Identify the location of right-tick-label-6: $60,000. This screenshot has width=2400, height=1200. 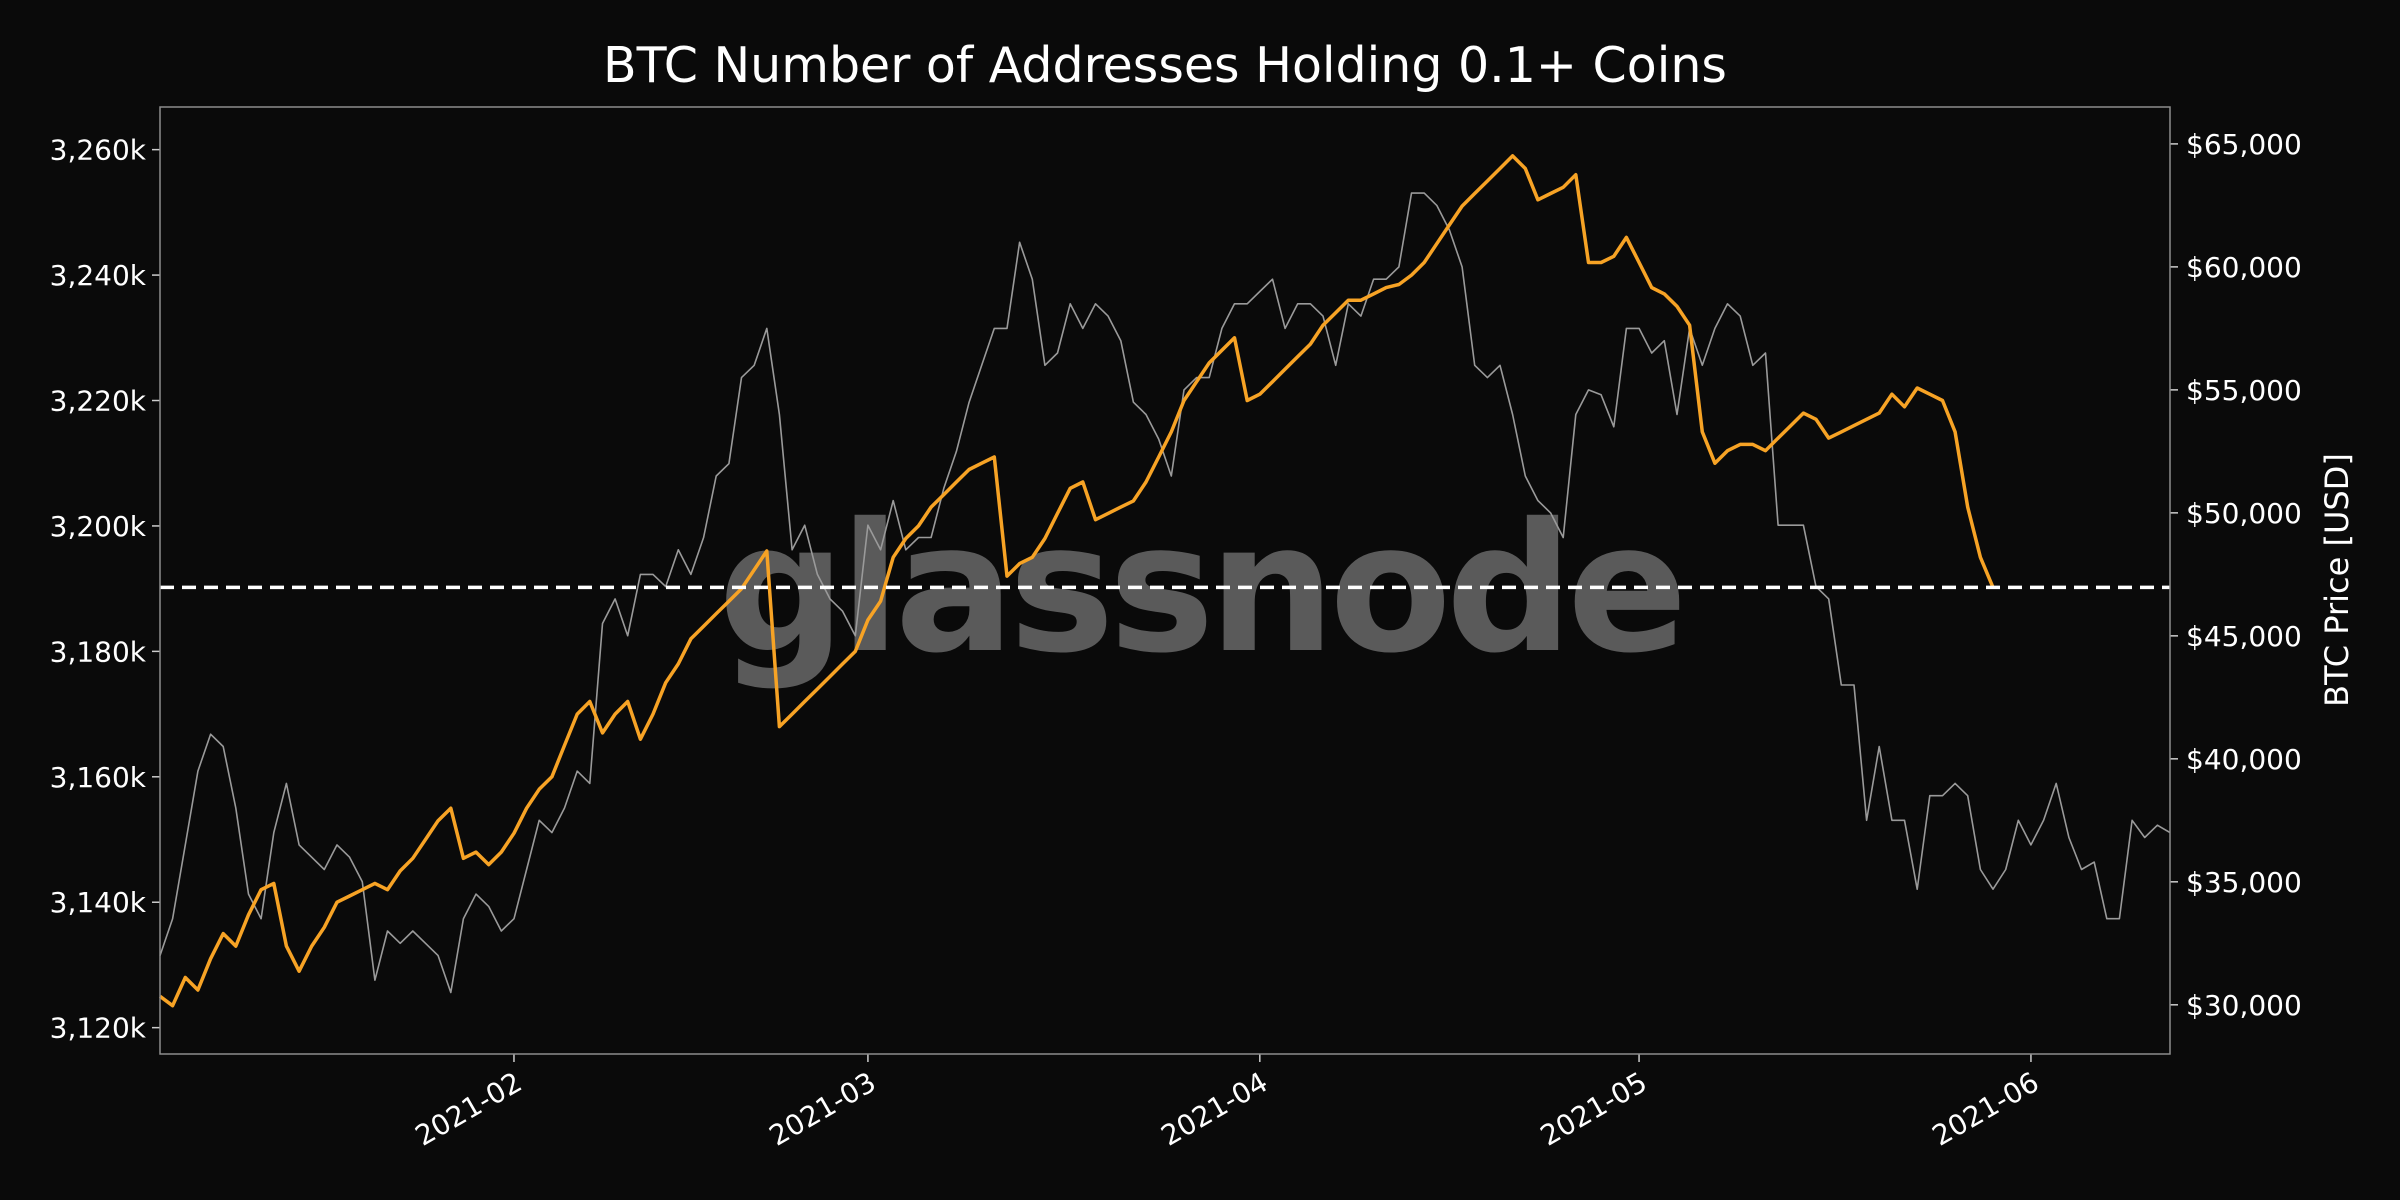
(2244, 267).